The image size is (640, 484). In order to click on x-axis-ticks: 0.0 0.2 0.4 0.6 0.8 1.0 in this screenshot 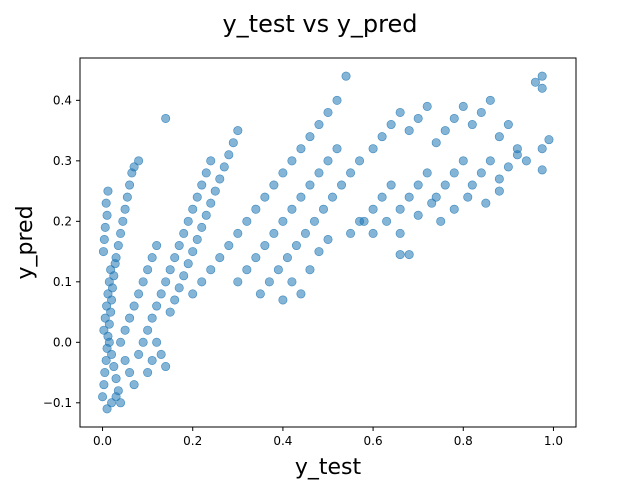, I will do `click(328, 437)`.